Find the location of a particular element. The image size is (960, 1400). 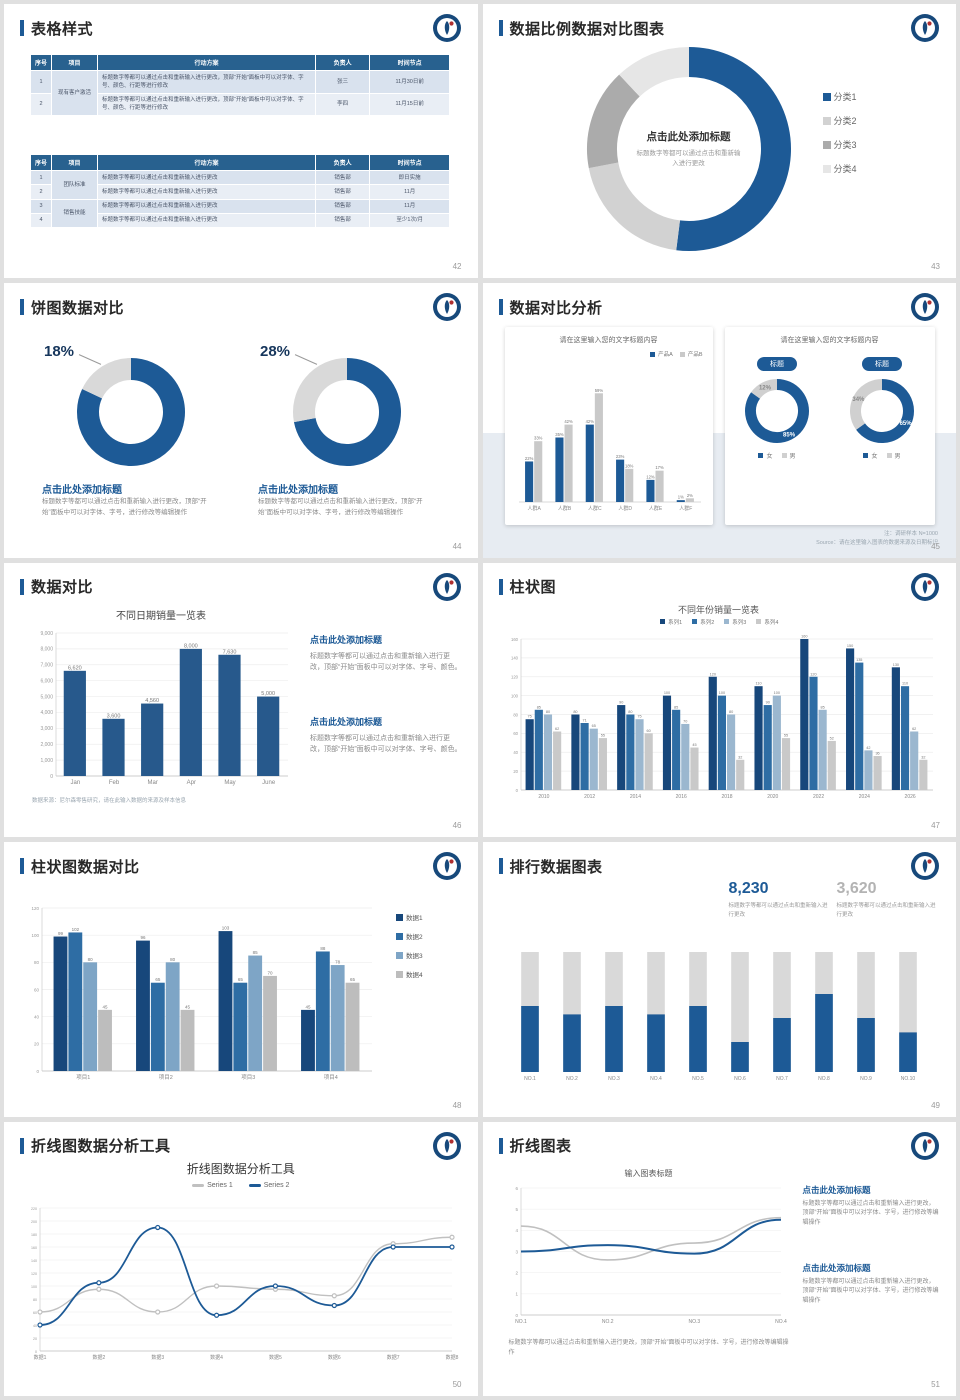

svg-text: 102 is located at coordinates (76, 929).